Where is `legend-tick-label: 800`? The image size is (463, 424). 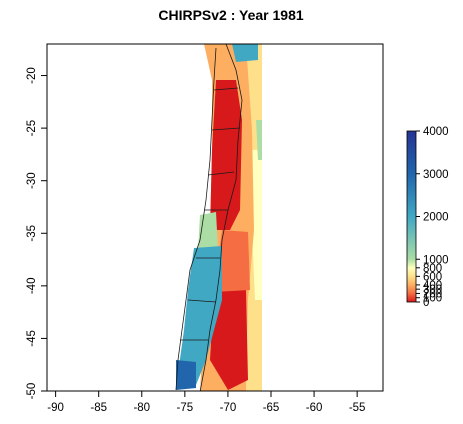 legend-tick-label: 800 is located at coordinates (432, 269).